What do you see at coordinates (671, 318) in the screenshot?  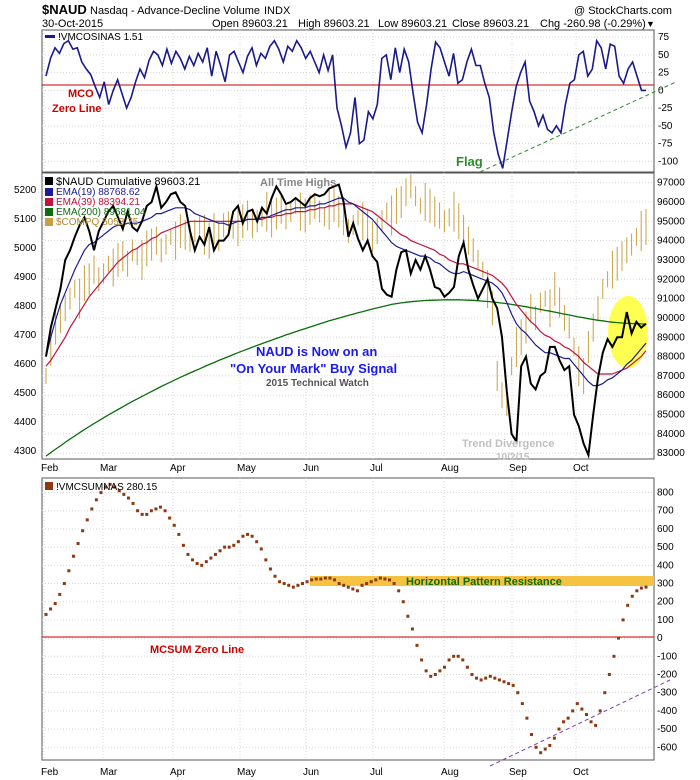 I see `naud-right-tick-label: 90000` at bounding box center [671, 318].